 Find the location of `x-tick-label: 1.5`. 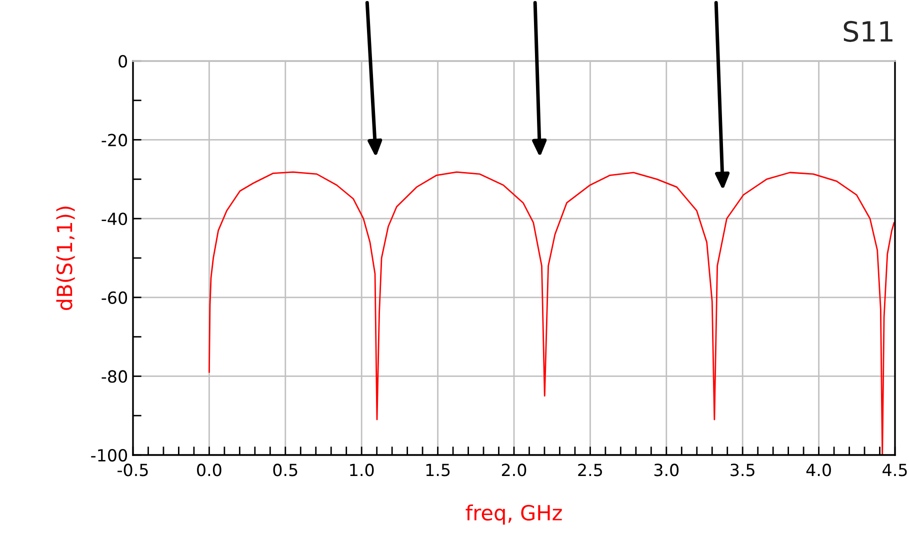

x-tick-label: 1.5 is located at coordinates (438, 470).